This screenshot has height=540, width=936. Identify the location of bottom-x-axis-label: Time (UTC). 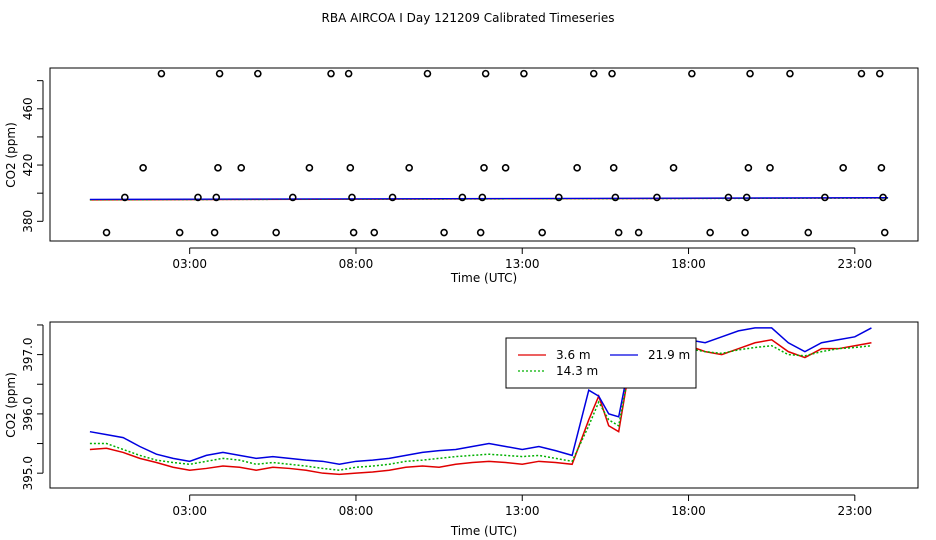
(483, 531).